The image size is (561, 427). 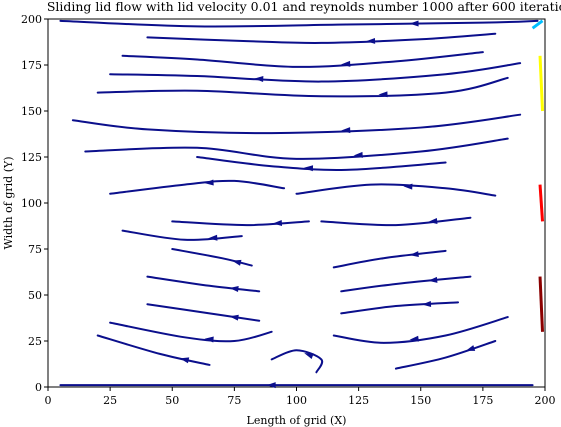 What do you see at coordinates (35, 249) in the screenshot?
I see `y-tick-label: 75` at bounding box center [35, 249].